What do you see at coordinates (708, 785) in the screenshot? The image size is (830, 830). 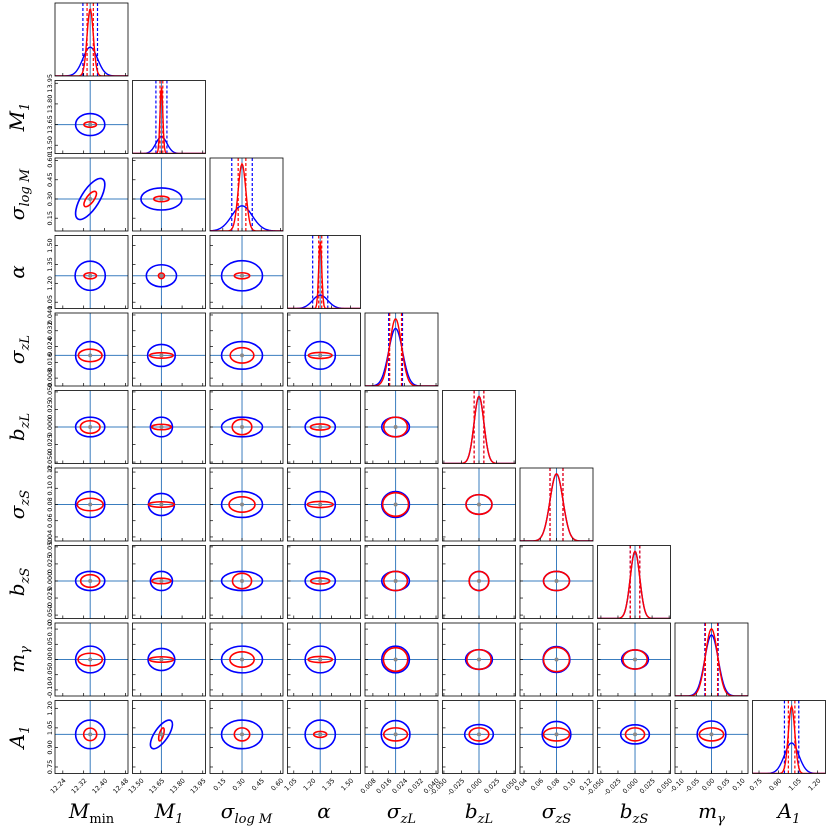 I see `x-tick-label: 0.00` at bounding box center [708, 785].